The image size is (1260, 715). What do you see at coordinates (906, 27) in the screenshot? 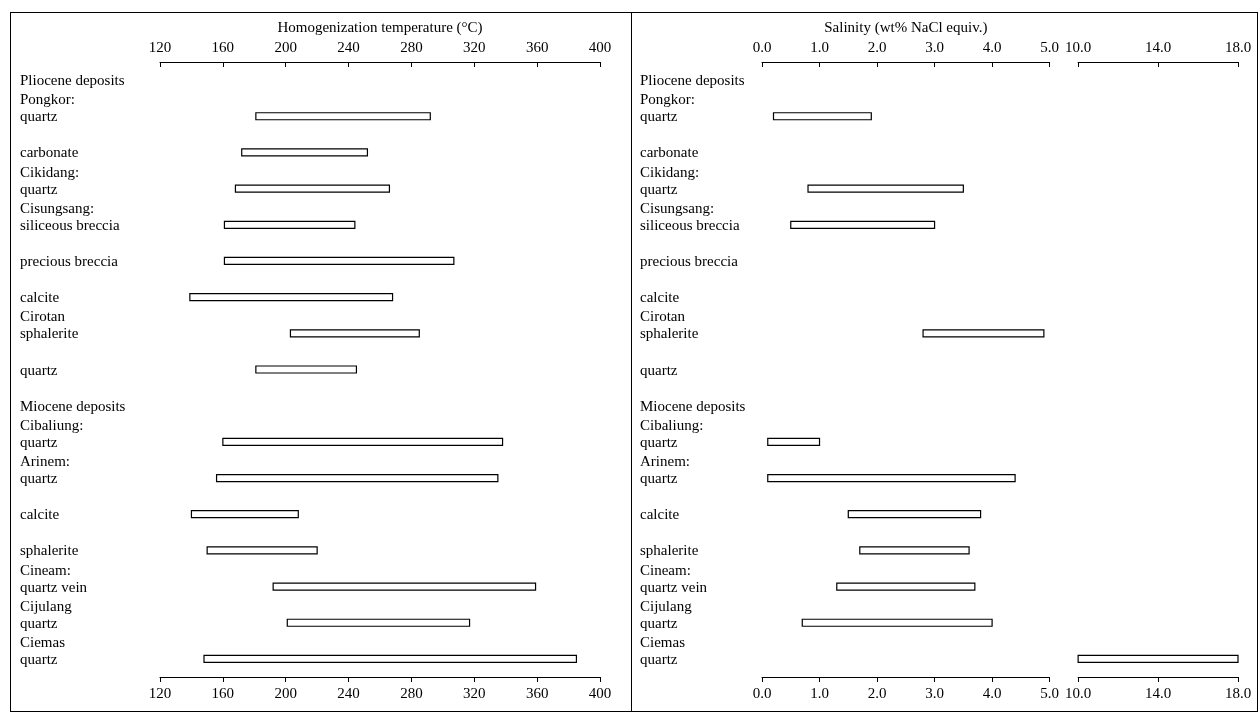
I see `x2-axis-title: Salinity (wt% NaCl equiv.)` at bounding box center [906, 27].